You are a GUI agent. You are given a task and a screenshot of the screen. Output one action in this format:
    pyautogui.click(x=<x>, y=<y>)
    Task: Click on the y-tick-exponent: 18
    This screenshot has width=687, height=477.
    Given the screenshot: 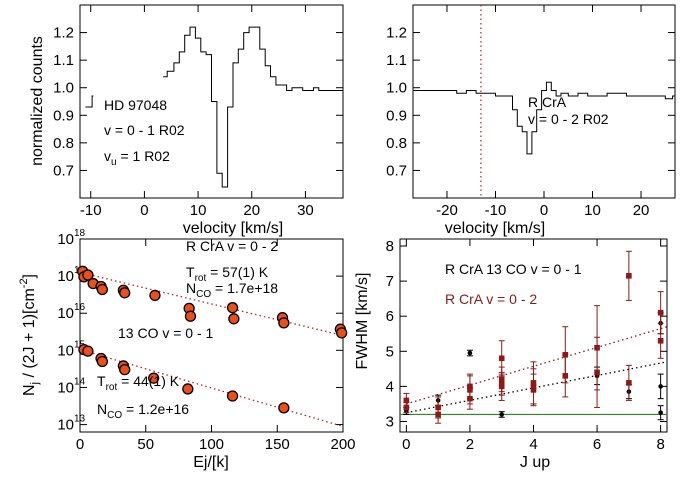 What is the action you would take?
    pyautogui.click(x=80, y=233)
    